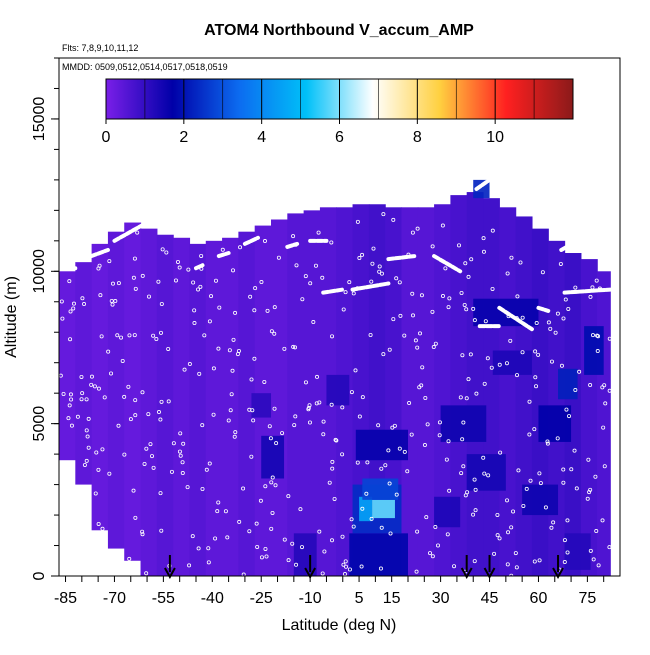 This screenshot has height=655, width=650. What do you see at coordinates (212, 598) in the screenshot?
I see `x-tick-label: -40` at bounding box center [212, 598].